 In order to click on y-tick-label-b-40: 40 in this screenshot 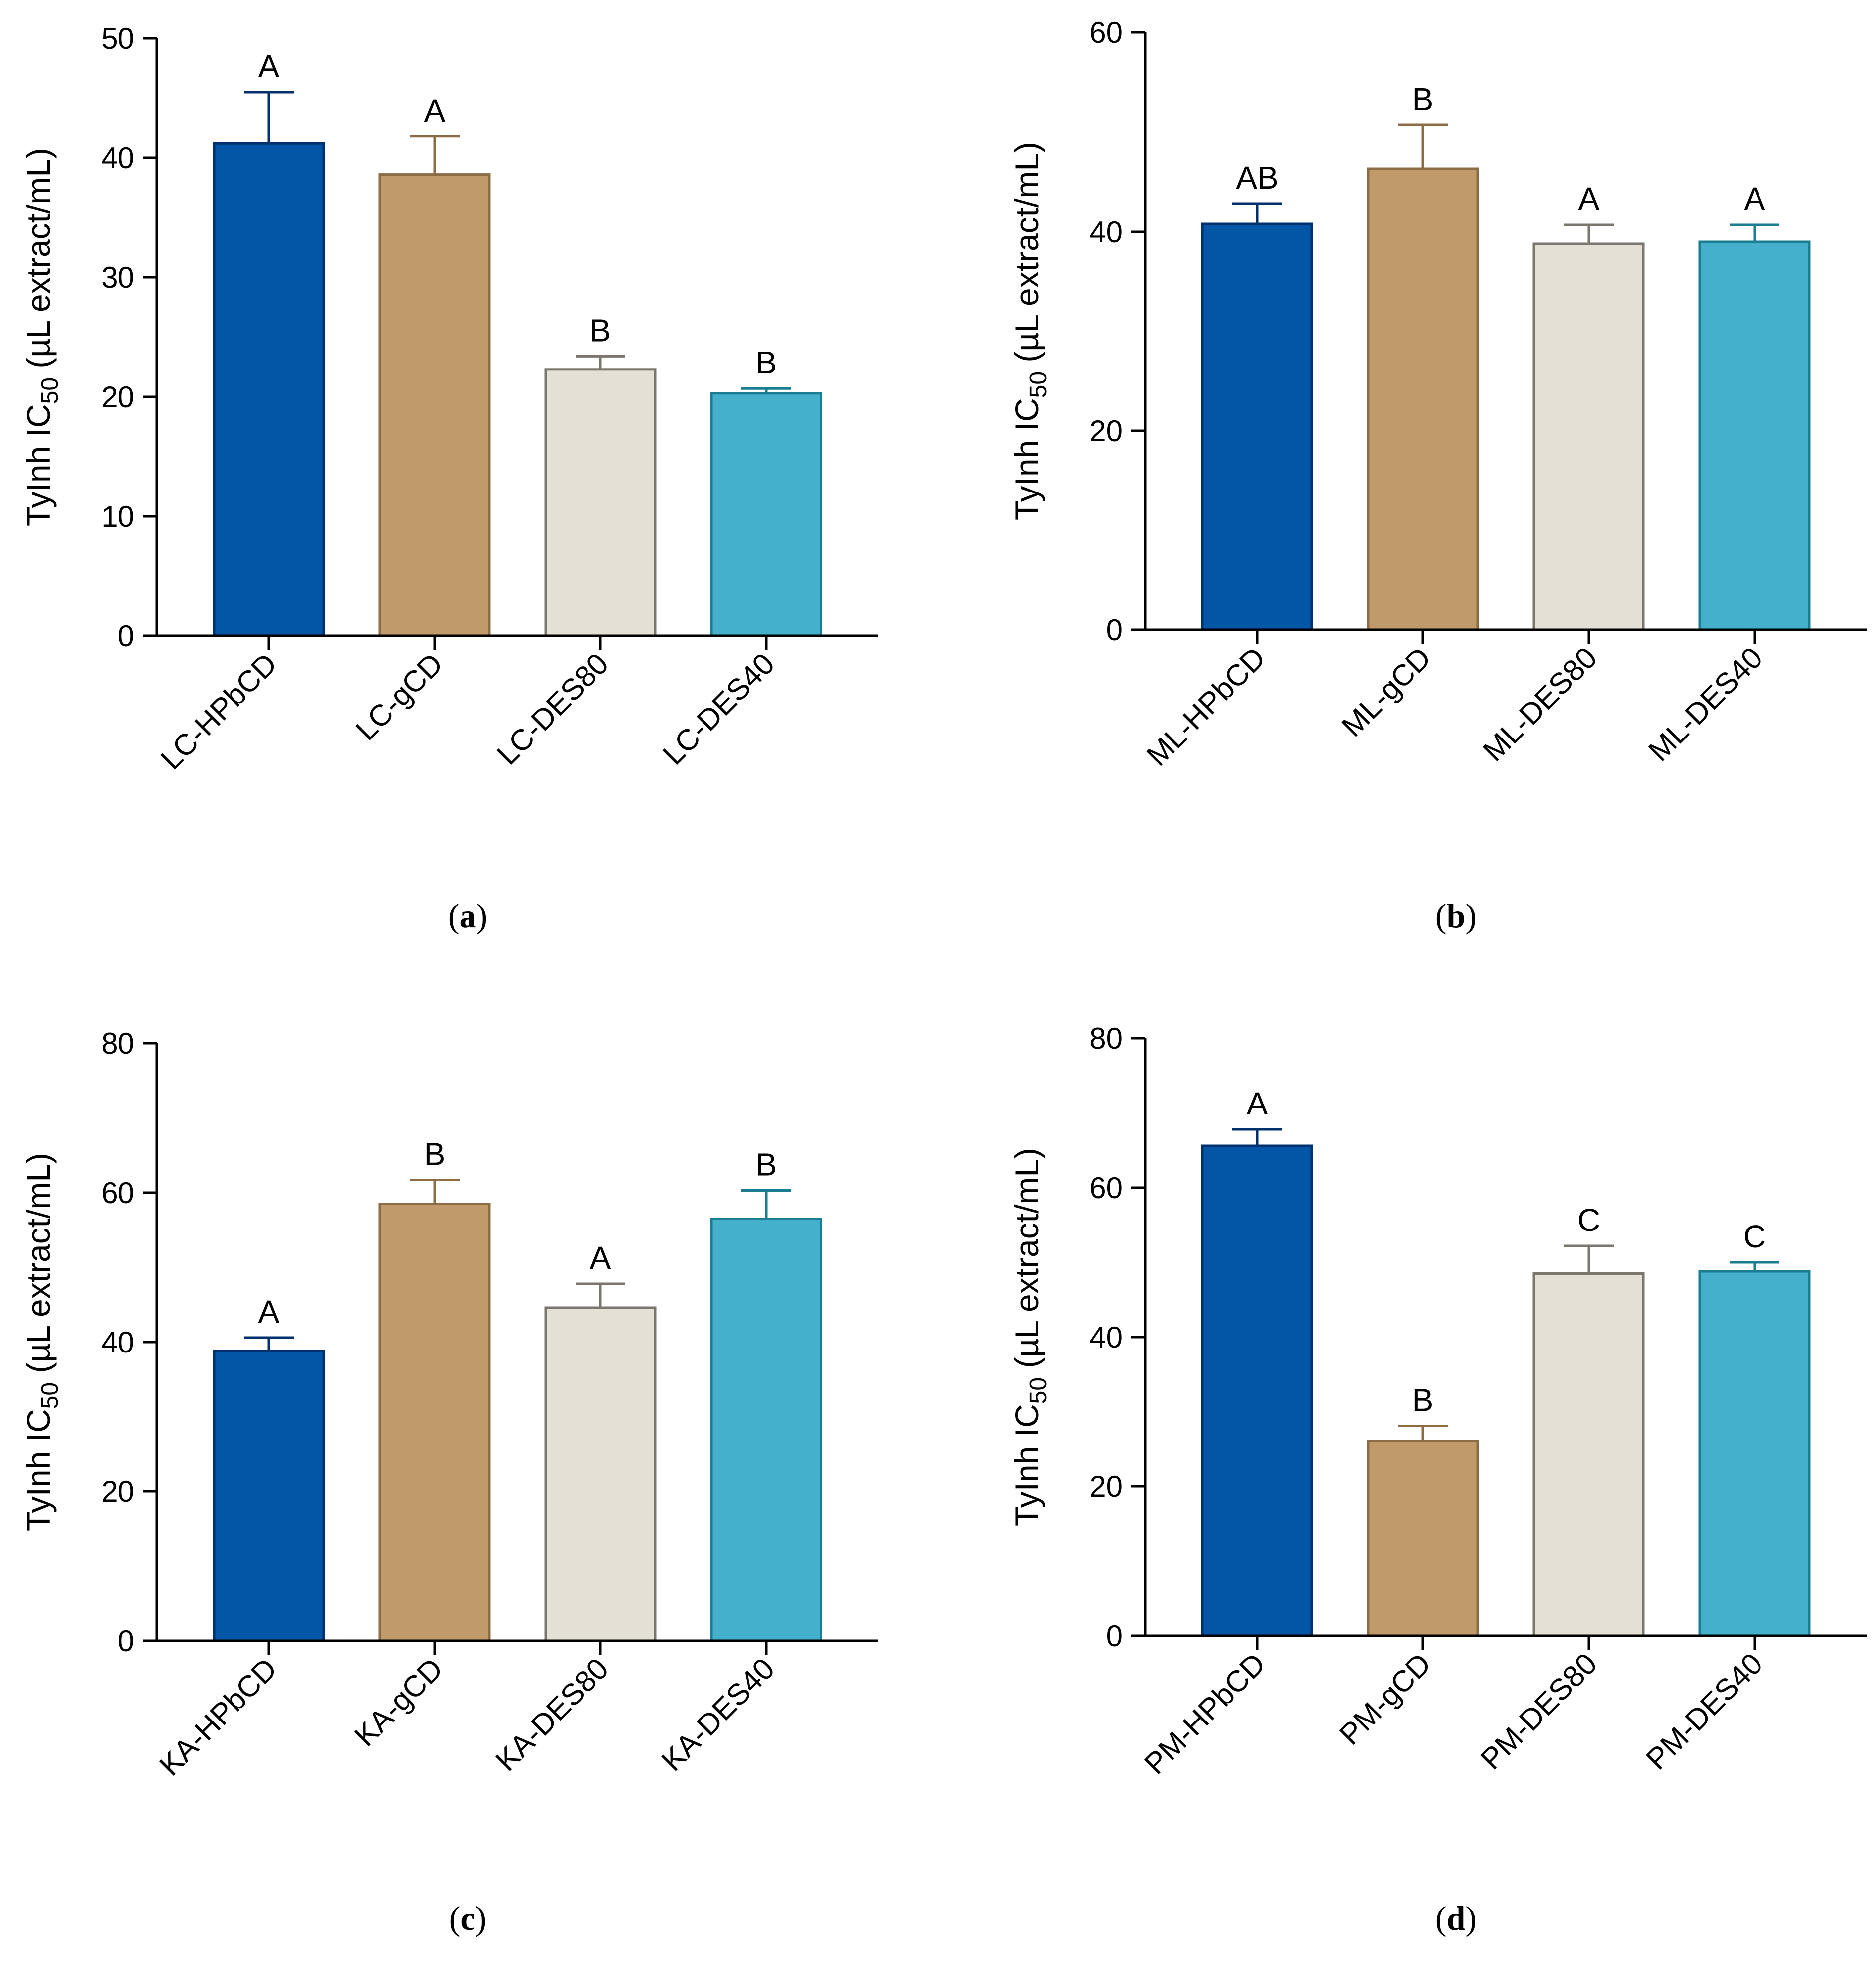, I will do `click(1106, 231)`.